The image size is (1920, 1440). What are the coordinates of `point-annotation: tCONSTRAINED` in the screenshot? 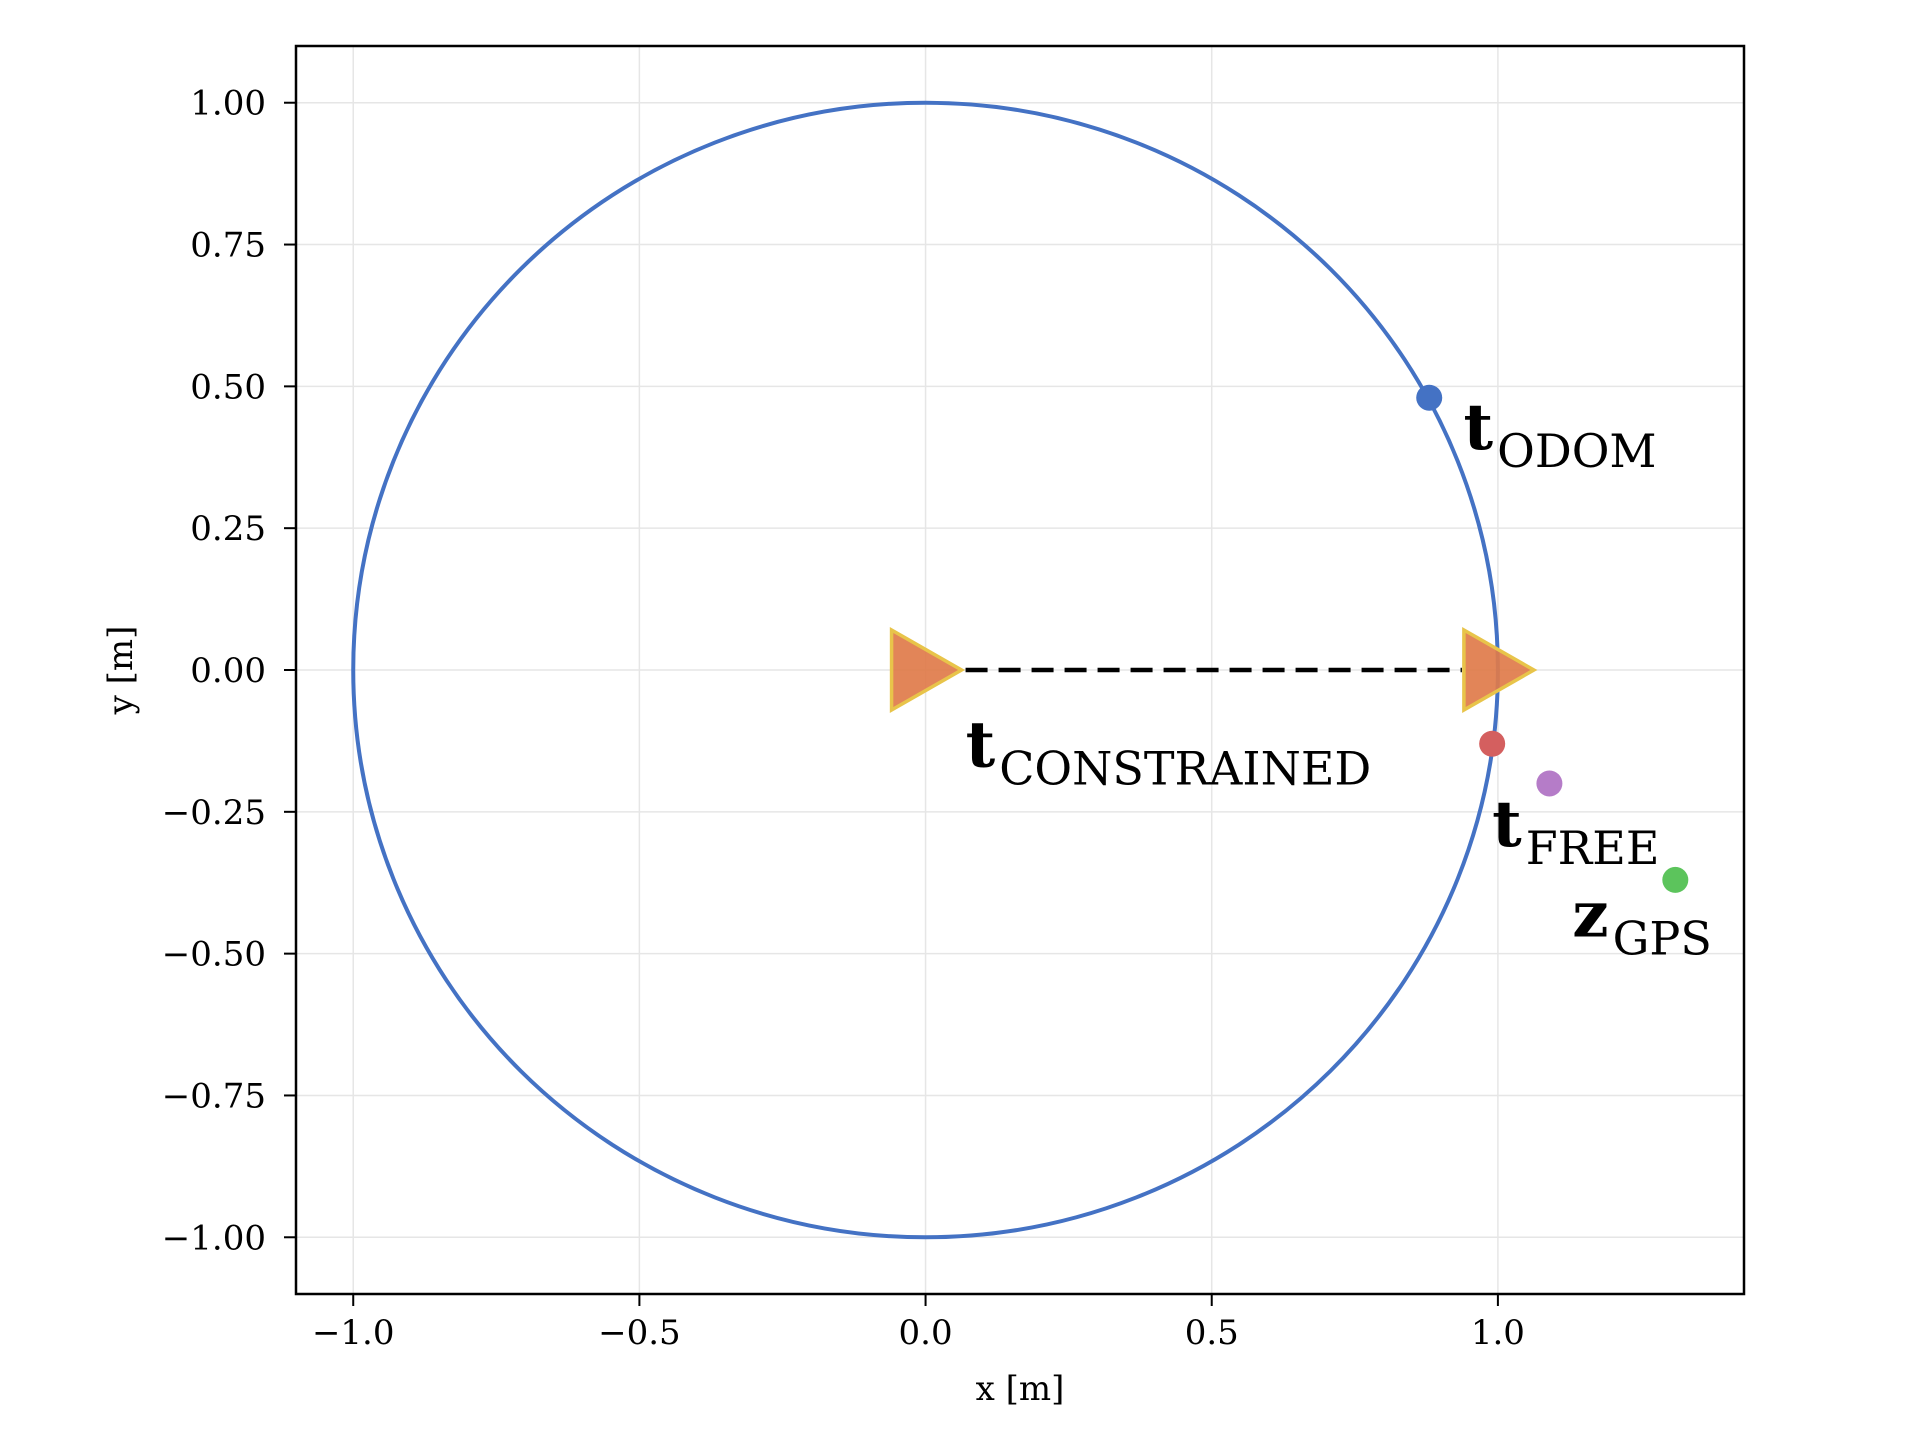 It's located at (1169, 751).